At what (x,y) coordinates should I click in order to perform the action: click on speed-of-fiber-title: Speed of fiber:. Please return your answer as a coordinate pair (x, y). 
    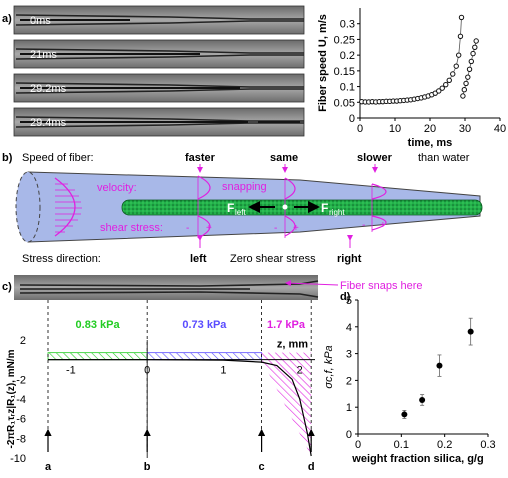
    Looking at the image, I should click on (58, 158).